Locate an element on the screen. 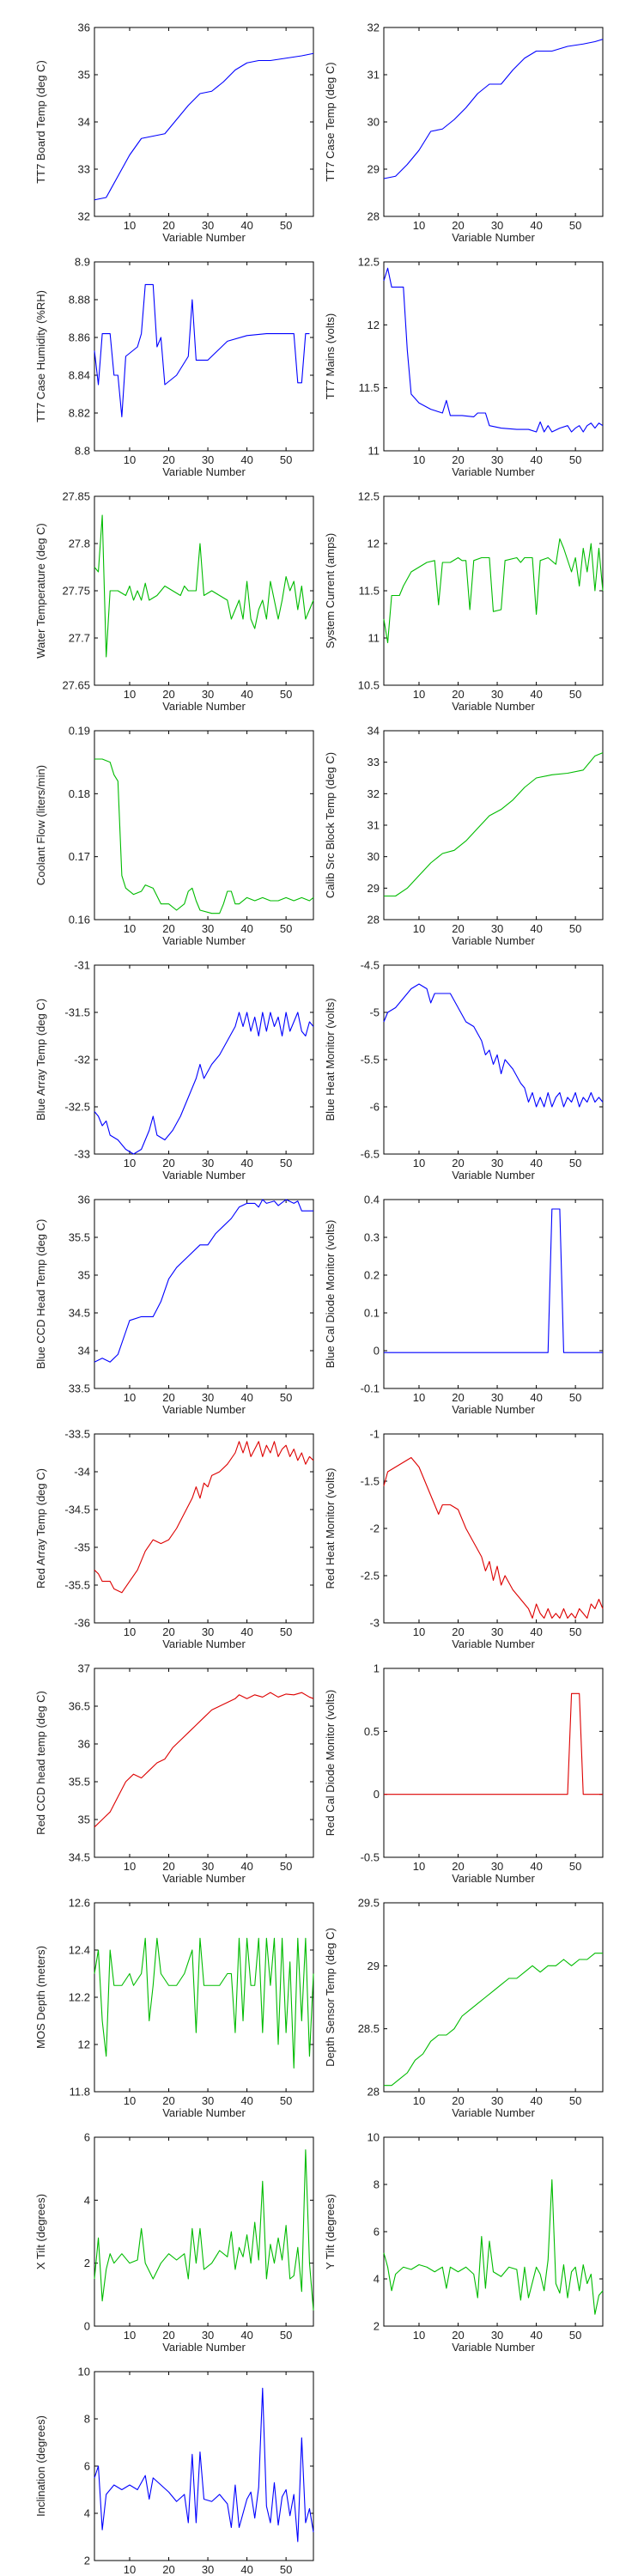 The height and width of the screenshot is (2576, 644). y-tick-label: 33 is located at coordinates (84, 170).